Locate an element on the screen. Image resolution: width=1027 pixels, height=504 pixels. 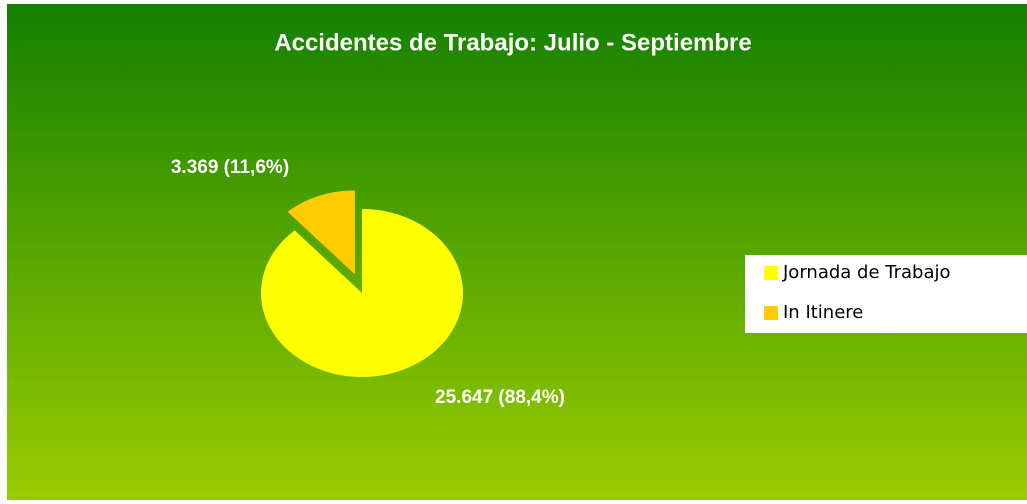
legend is located at coordinates (886, 294).